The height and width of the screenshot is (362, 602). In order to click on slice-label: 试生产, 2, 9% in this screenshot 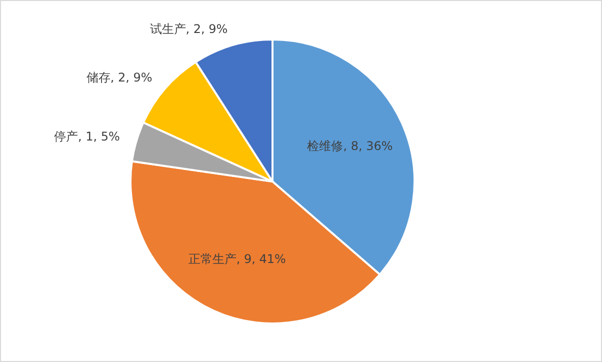, I will do `click(189, 29)`.